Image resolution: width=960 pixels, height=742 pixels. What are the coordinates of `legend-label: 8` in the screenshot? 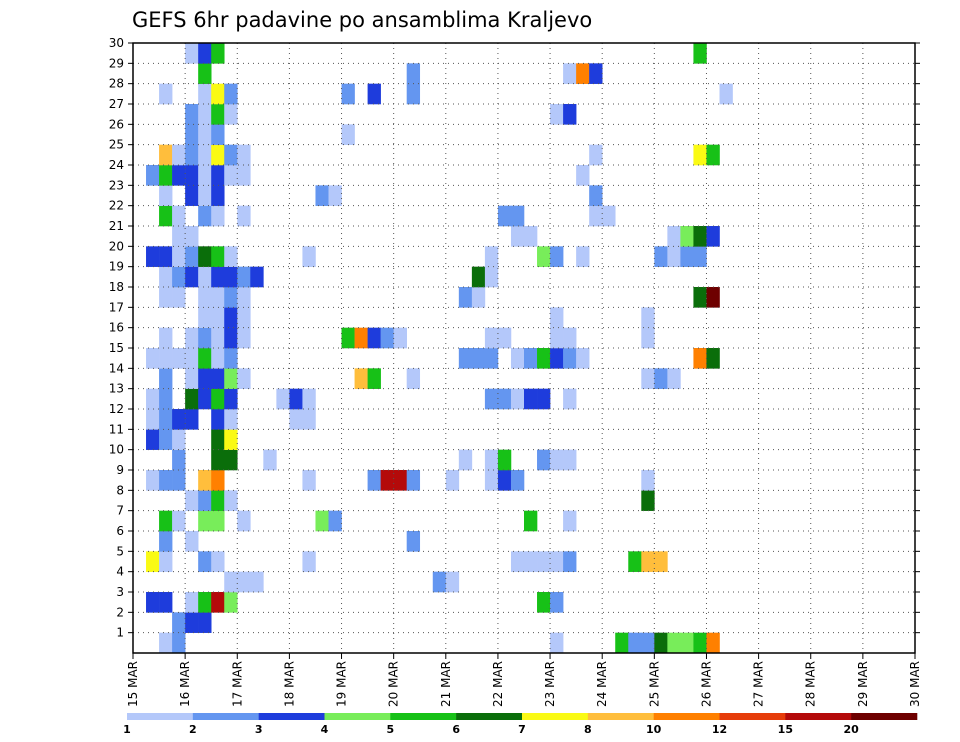 It's located at (588, 729).